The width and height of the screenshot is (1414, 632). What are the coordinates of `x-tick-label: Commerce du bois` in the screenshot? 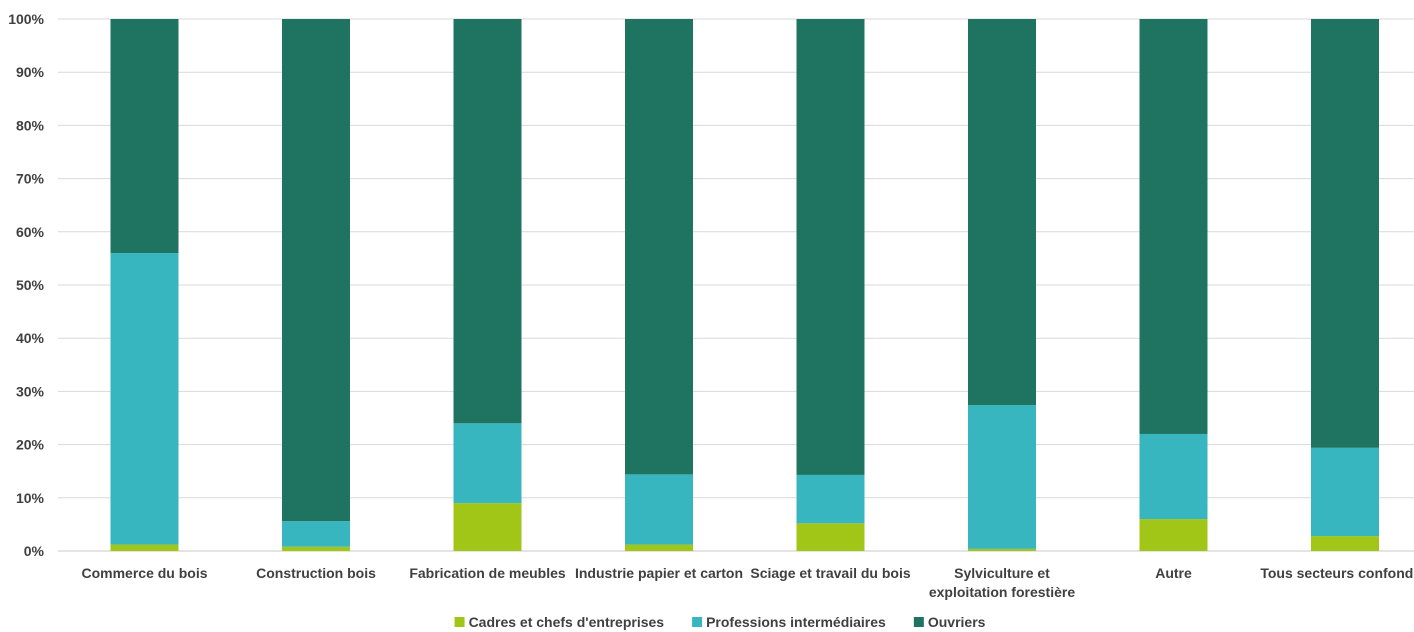 It's located at (144, 573).